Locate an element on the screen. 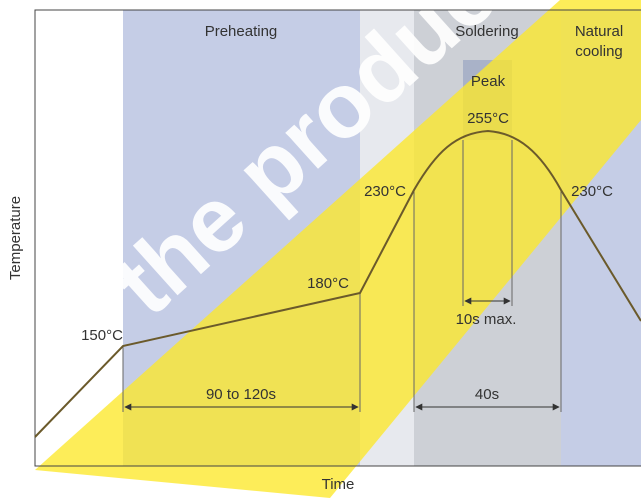  zone-label-preheating: Preheating is located at coordinates (241, 31).